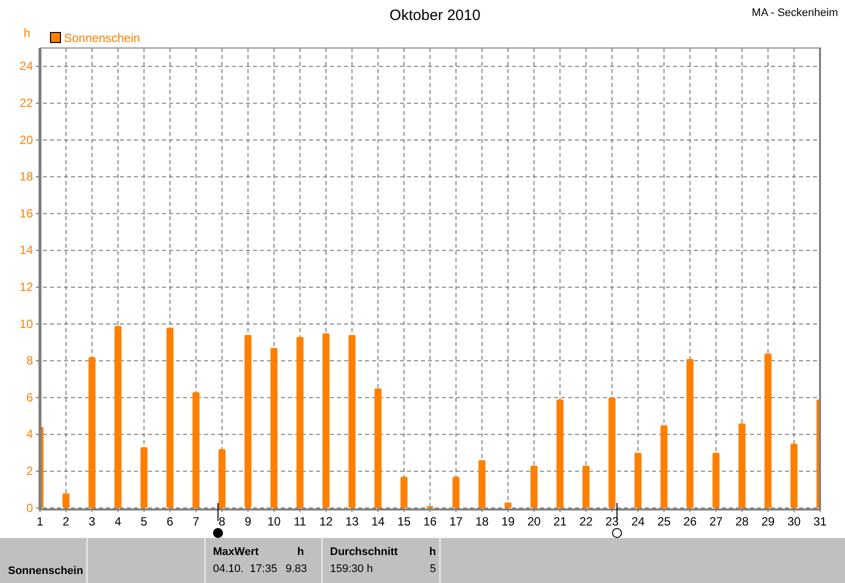 The image size is (845, 583). Describe the element at coordinates (300, 521) in the screenshot. I see `x-tick-label: 11` at that location.